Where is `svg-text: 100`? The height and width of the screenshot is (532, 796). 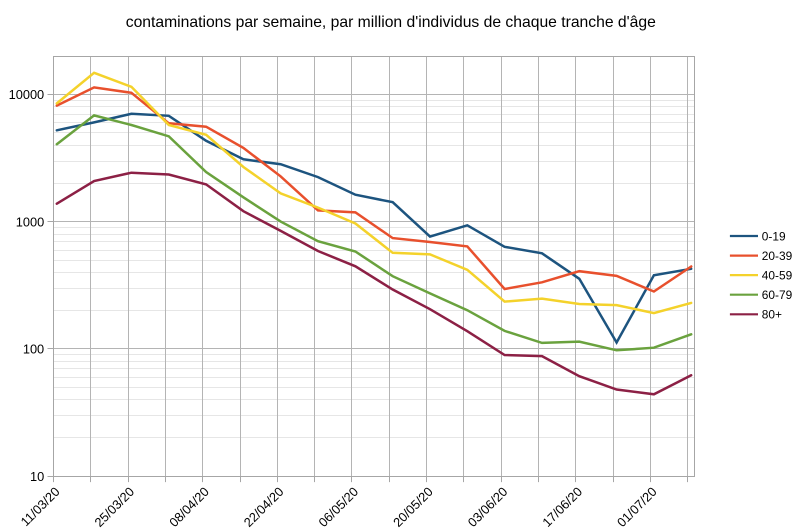 svg-text: 100 is located at coordinates (33, 349).